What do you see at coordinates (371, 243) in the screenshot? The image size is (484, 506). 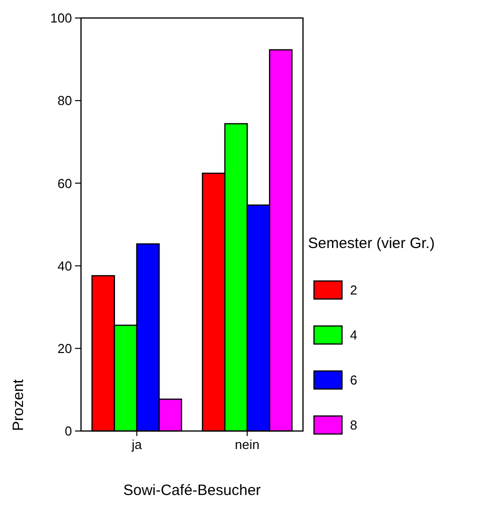 I see `legend-title: Semester (vier Gr.)` at bounding box center [371, 243].